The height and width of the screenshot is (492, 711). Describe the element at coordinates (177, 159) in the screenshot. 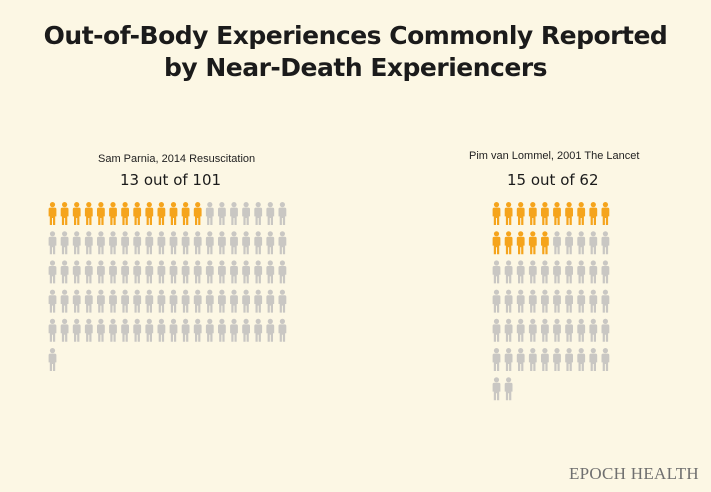

I see `panel-1-source: Sam Parnia, 2014 Resuscitation` at that location.